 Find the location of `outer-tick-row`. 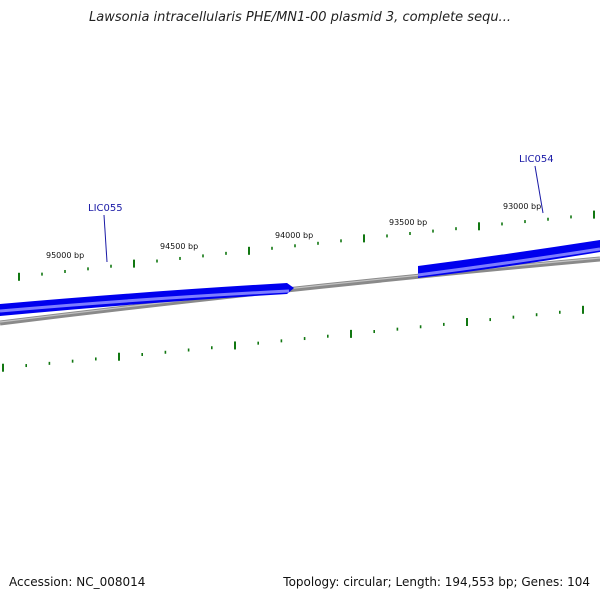

outer-tick-row is located at coordinates (306, 245).